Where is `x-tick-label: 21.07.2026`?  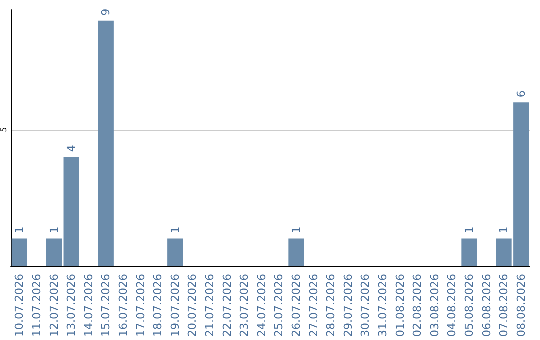
x-tick-label: 21.07.2026 is located at coordinates (209, 306).